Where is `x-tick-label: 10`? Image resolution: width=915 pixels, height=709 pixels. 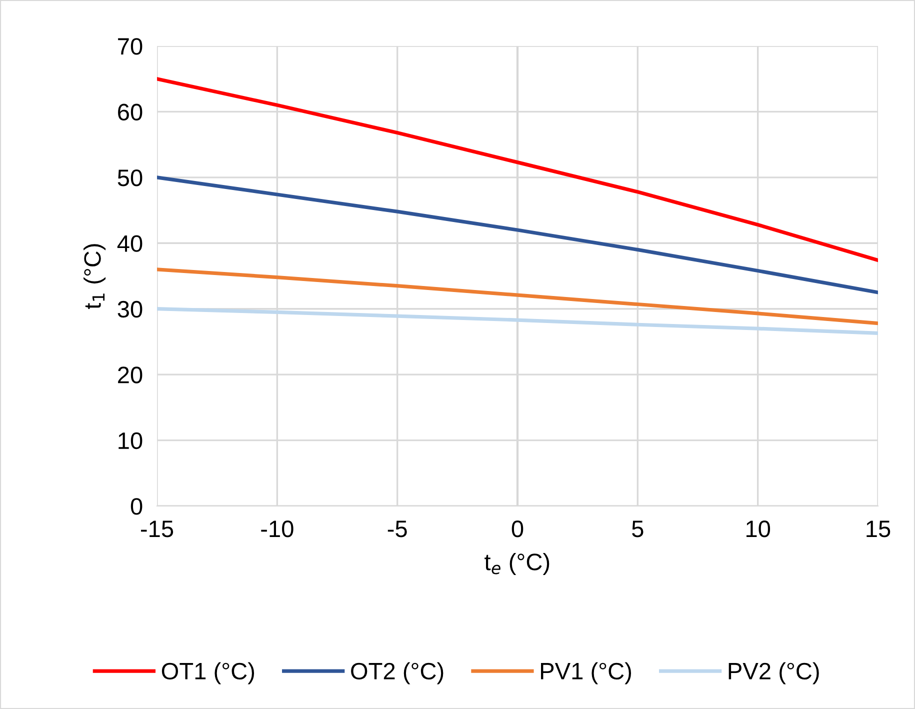 x-tick-label: 10 is located at coordinates (758, 529).